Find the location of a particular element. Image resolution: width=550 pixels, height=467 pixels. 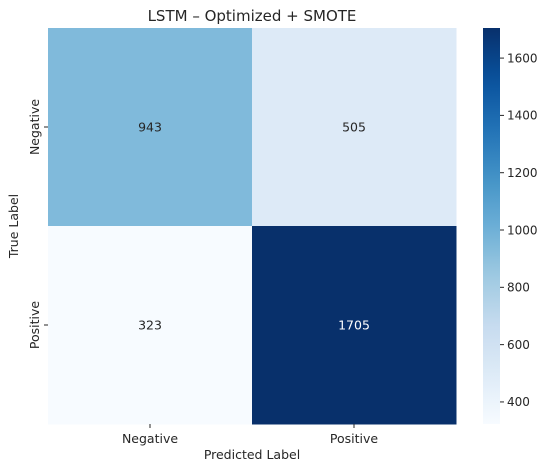

y-tick-label-0: Negative is located at coordinates (34, 127).